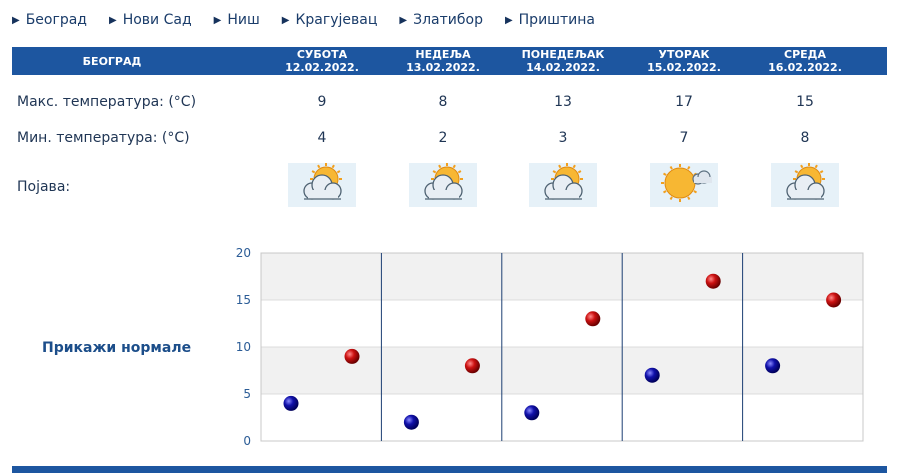 The image size is (900, 473). Describe the element at coordinates (684, 185) in the screenshot. I see `mostly-sunny-icon` at that location.